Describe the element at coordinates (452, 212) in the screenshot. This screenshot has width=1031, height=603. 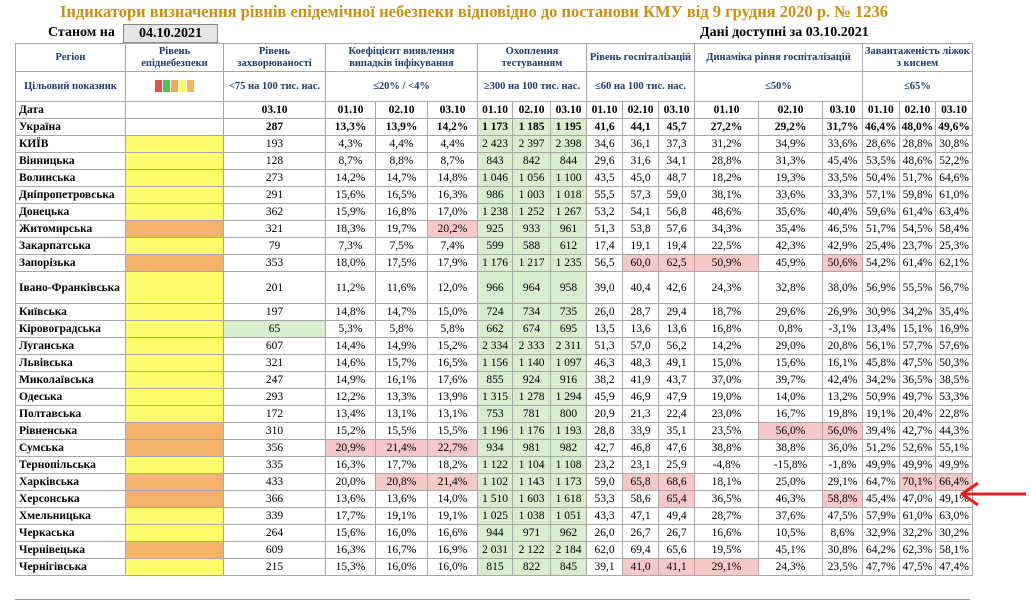
I see `value-cell: 17,0%` at that location.